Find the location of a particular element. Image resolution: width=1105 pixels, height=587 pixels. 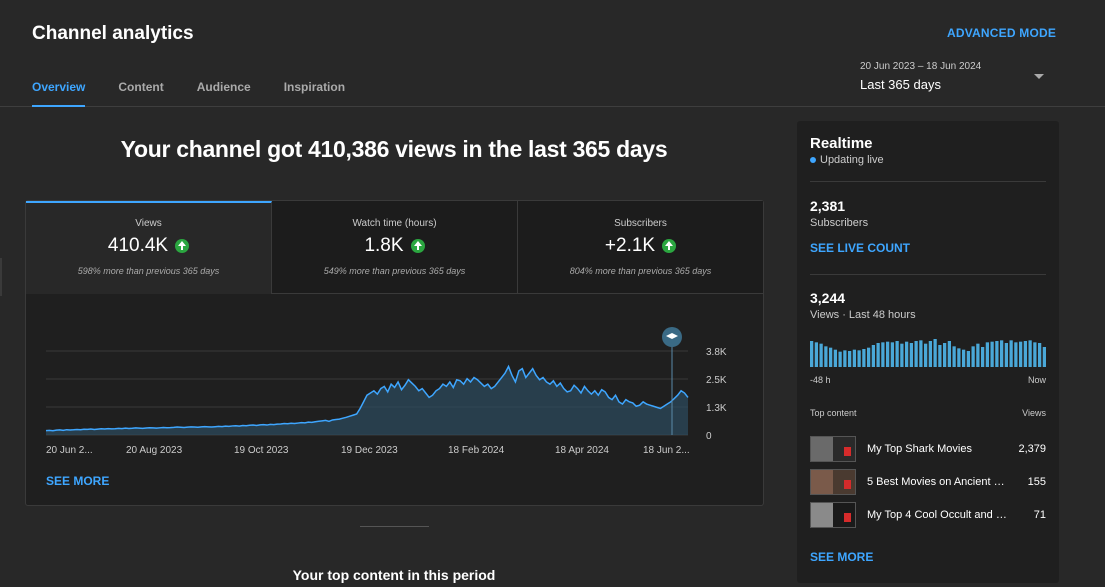

chart-x-tick-label: 18 Apr 2024 is located at coordinates (582, 450).